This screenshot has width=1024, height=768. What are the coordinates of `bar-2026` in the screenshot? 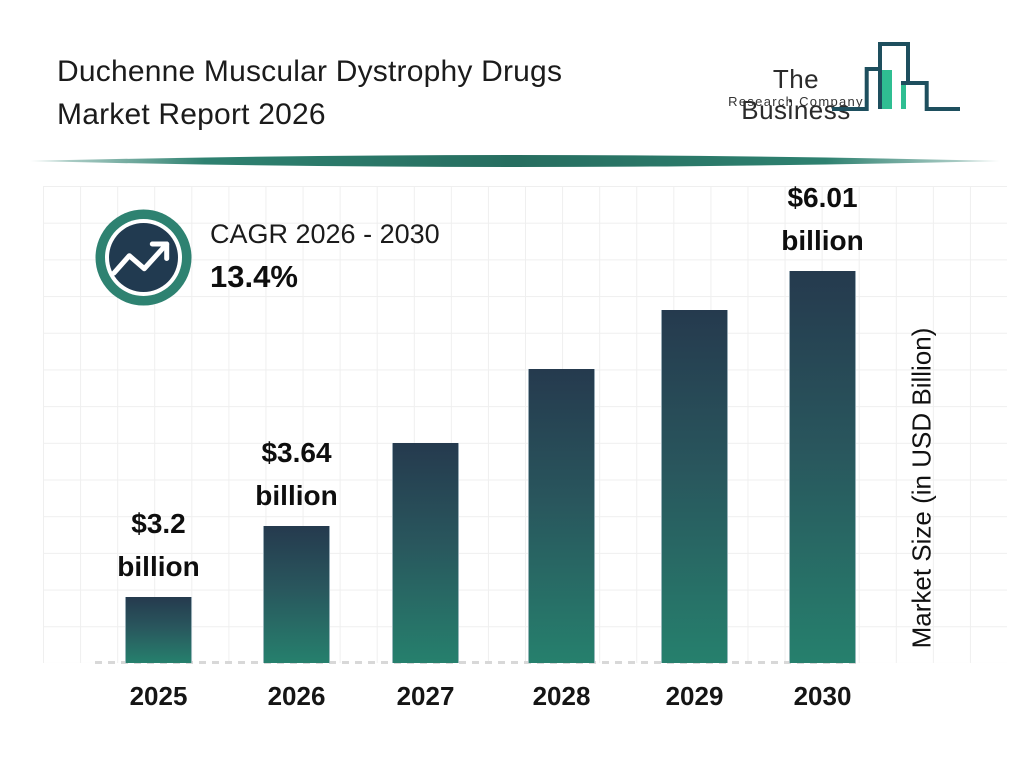 It's located at (296, 594).